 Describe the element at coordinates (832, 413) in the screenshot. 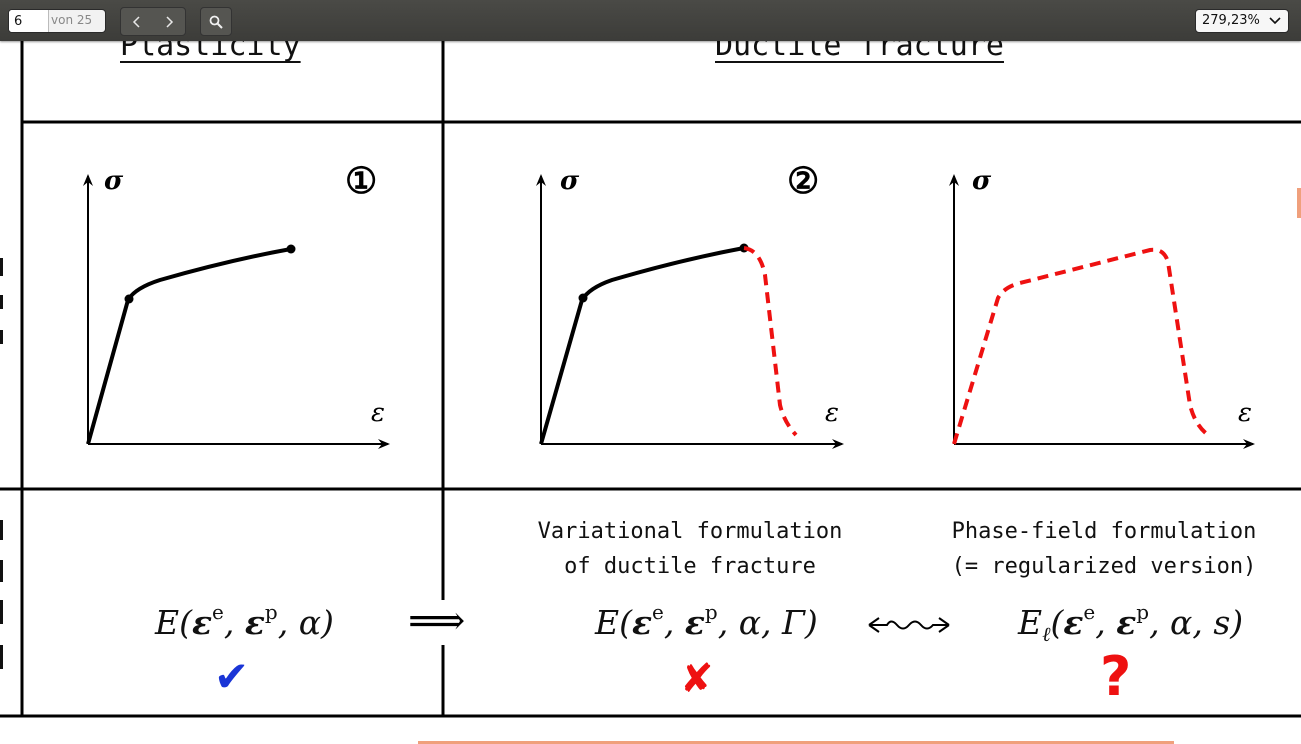

I see `plot2-x-label: ε` at that location.